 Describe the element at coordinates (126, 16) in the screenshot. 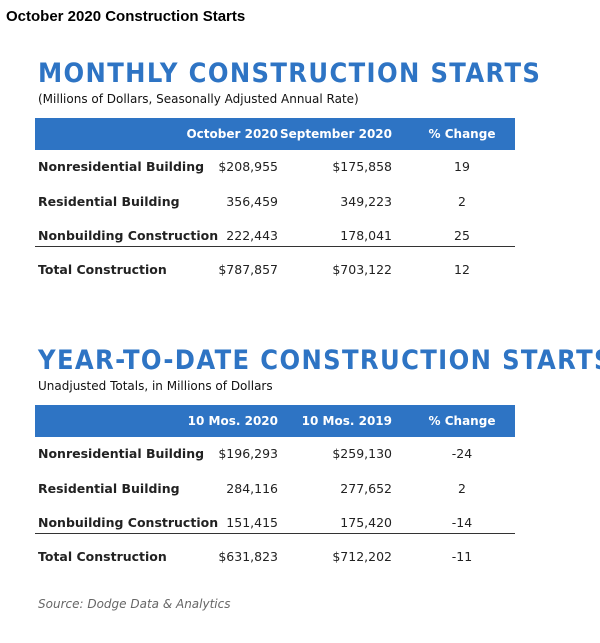

I see `page-title: October 2020 Construction Starts` at that location.